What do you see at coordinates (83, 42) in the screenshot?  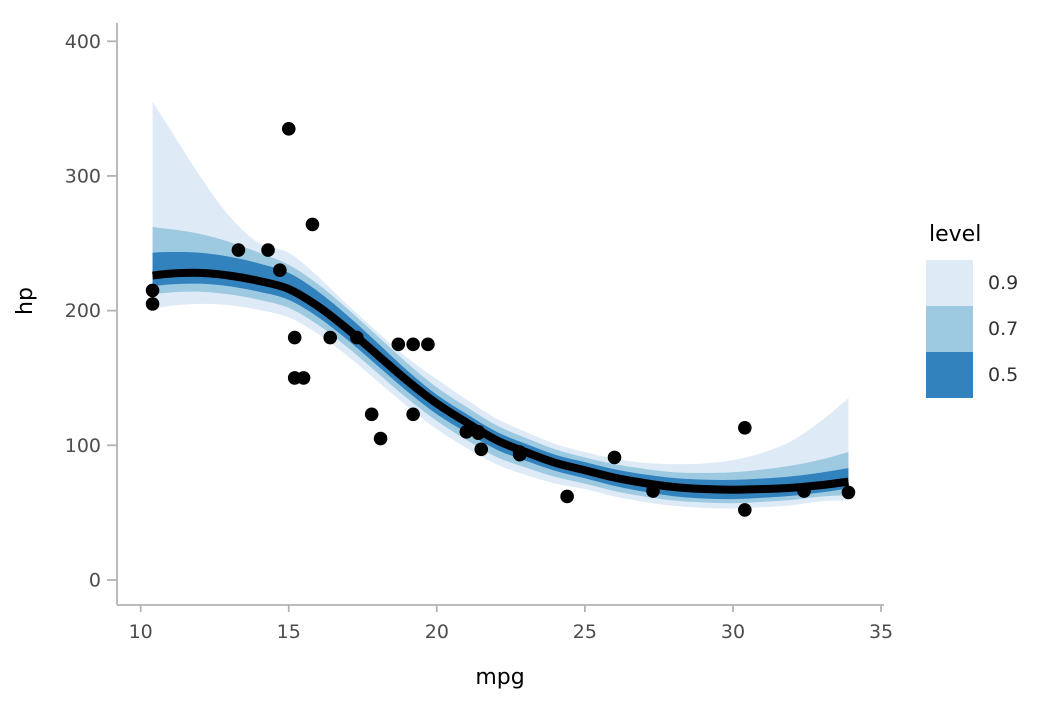 I see `y-tick-label: 400` at bounding box center [83, 42].